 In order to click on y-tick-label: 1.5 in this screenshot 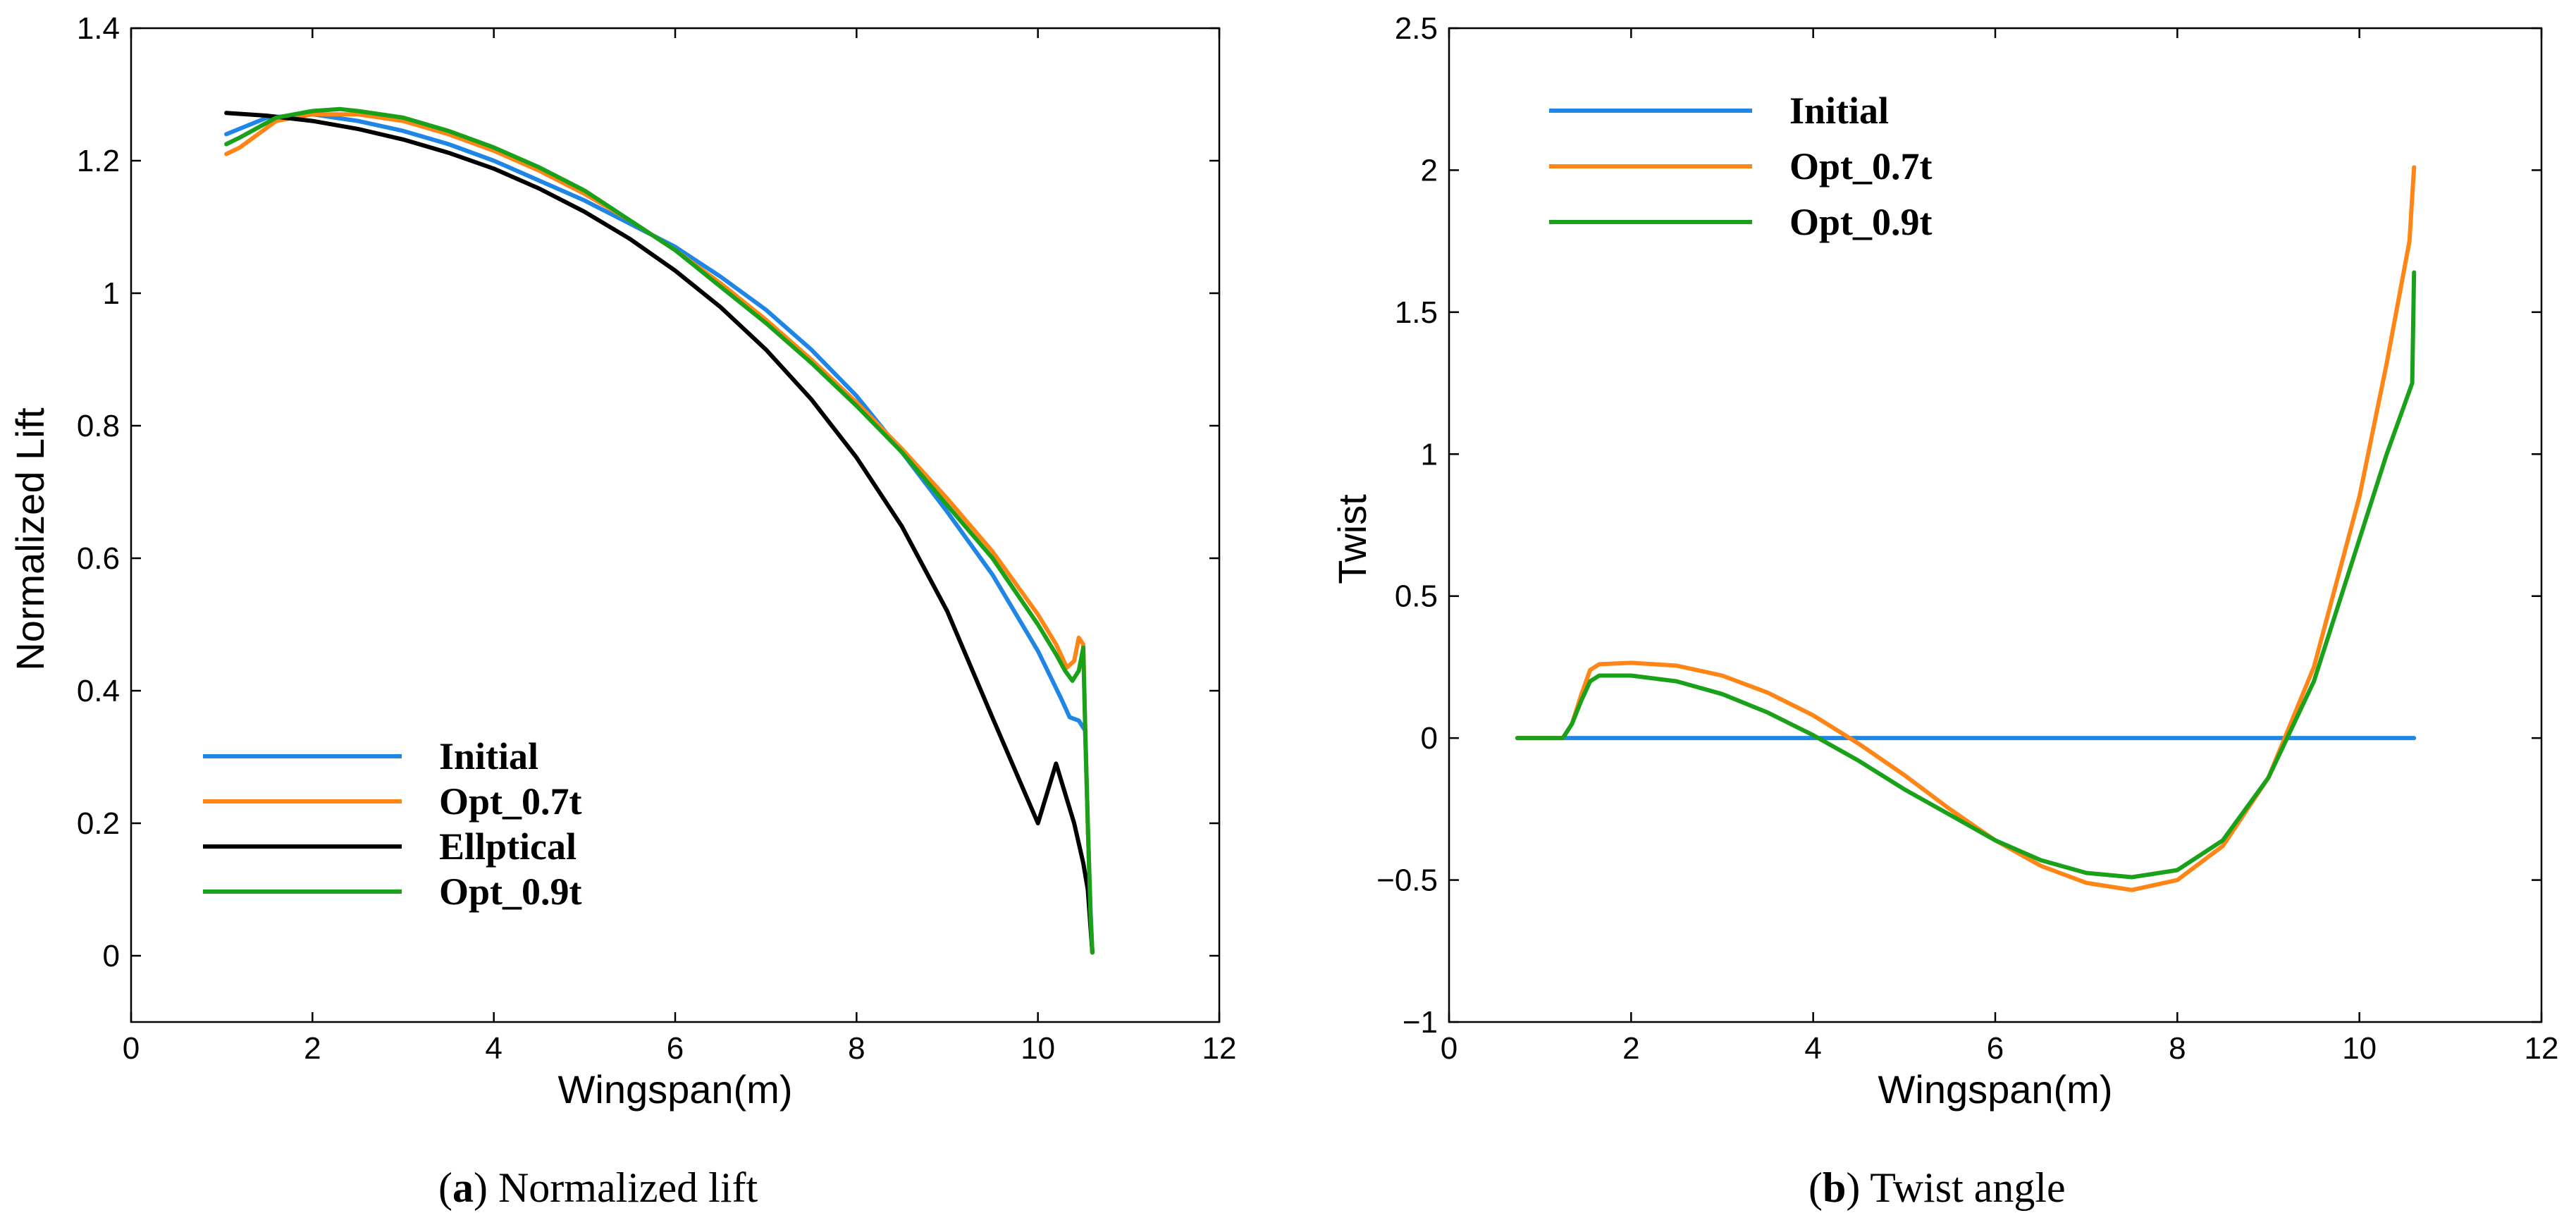, I will do `click(1417, 312)`.